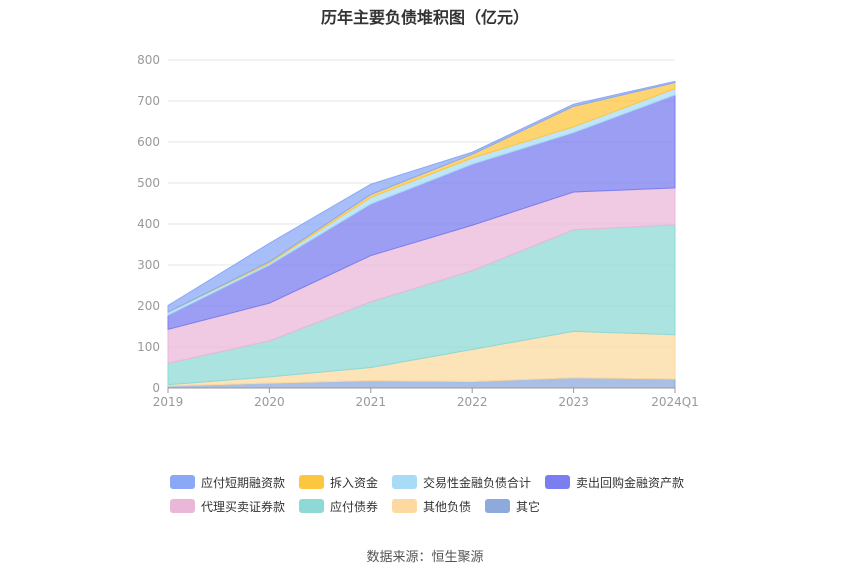  I want to click on legend-item: 应付债券, so click(338, 506).